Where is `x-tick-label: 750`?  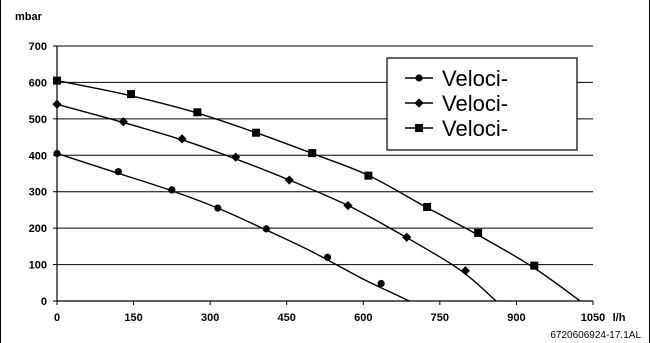
x-tick-label: 750 is located at coordinates (440, 318).